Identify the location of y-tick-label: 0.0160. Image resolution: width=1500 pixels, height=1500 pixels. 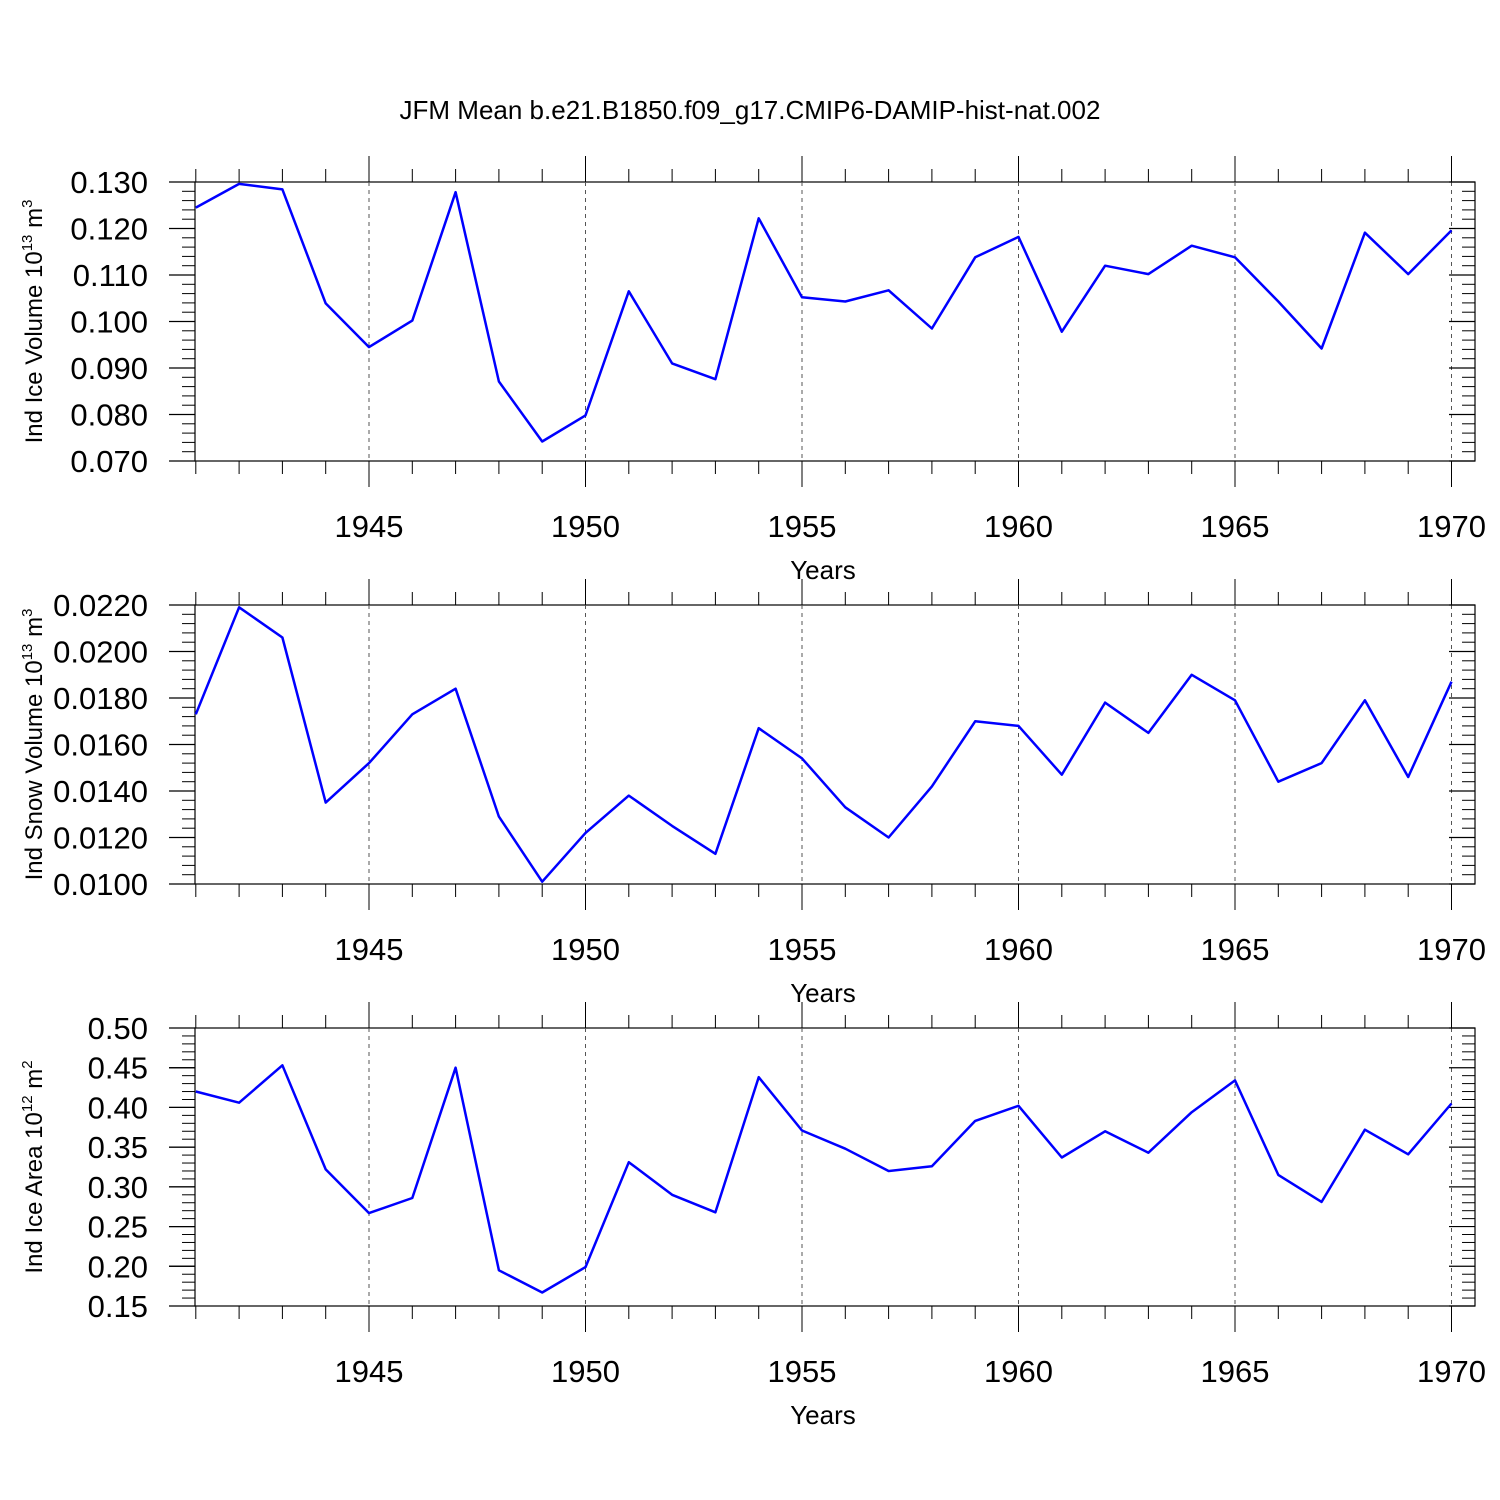
(100, 745).